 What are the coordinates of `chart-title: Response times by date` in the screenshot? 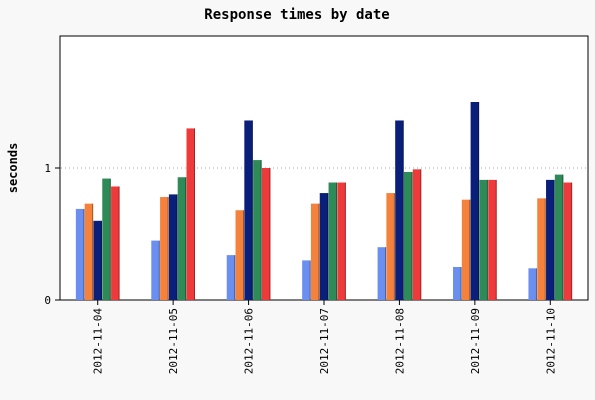 It's located at (296, 15).